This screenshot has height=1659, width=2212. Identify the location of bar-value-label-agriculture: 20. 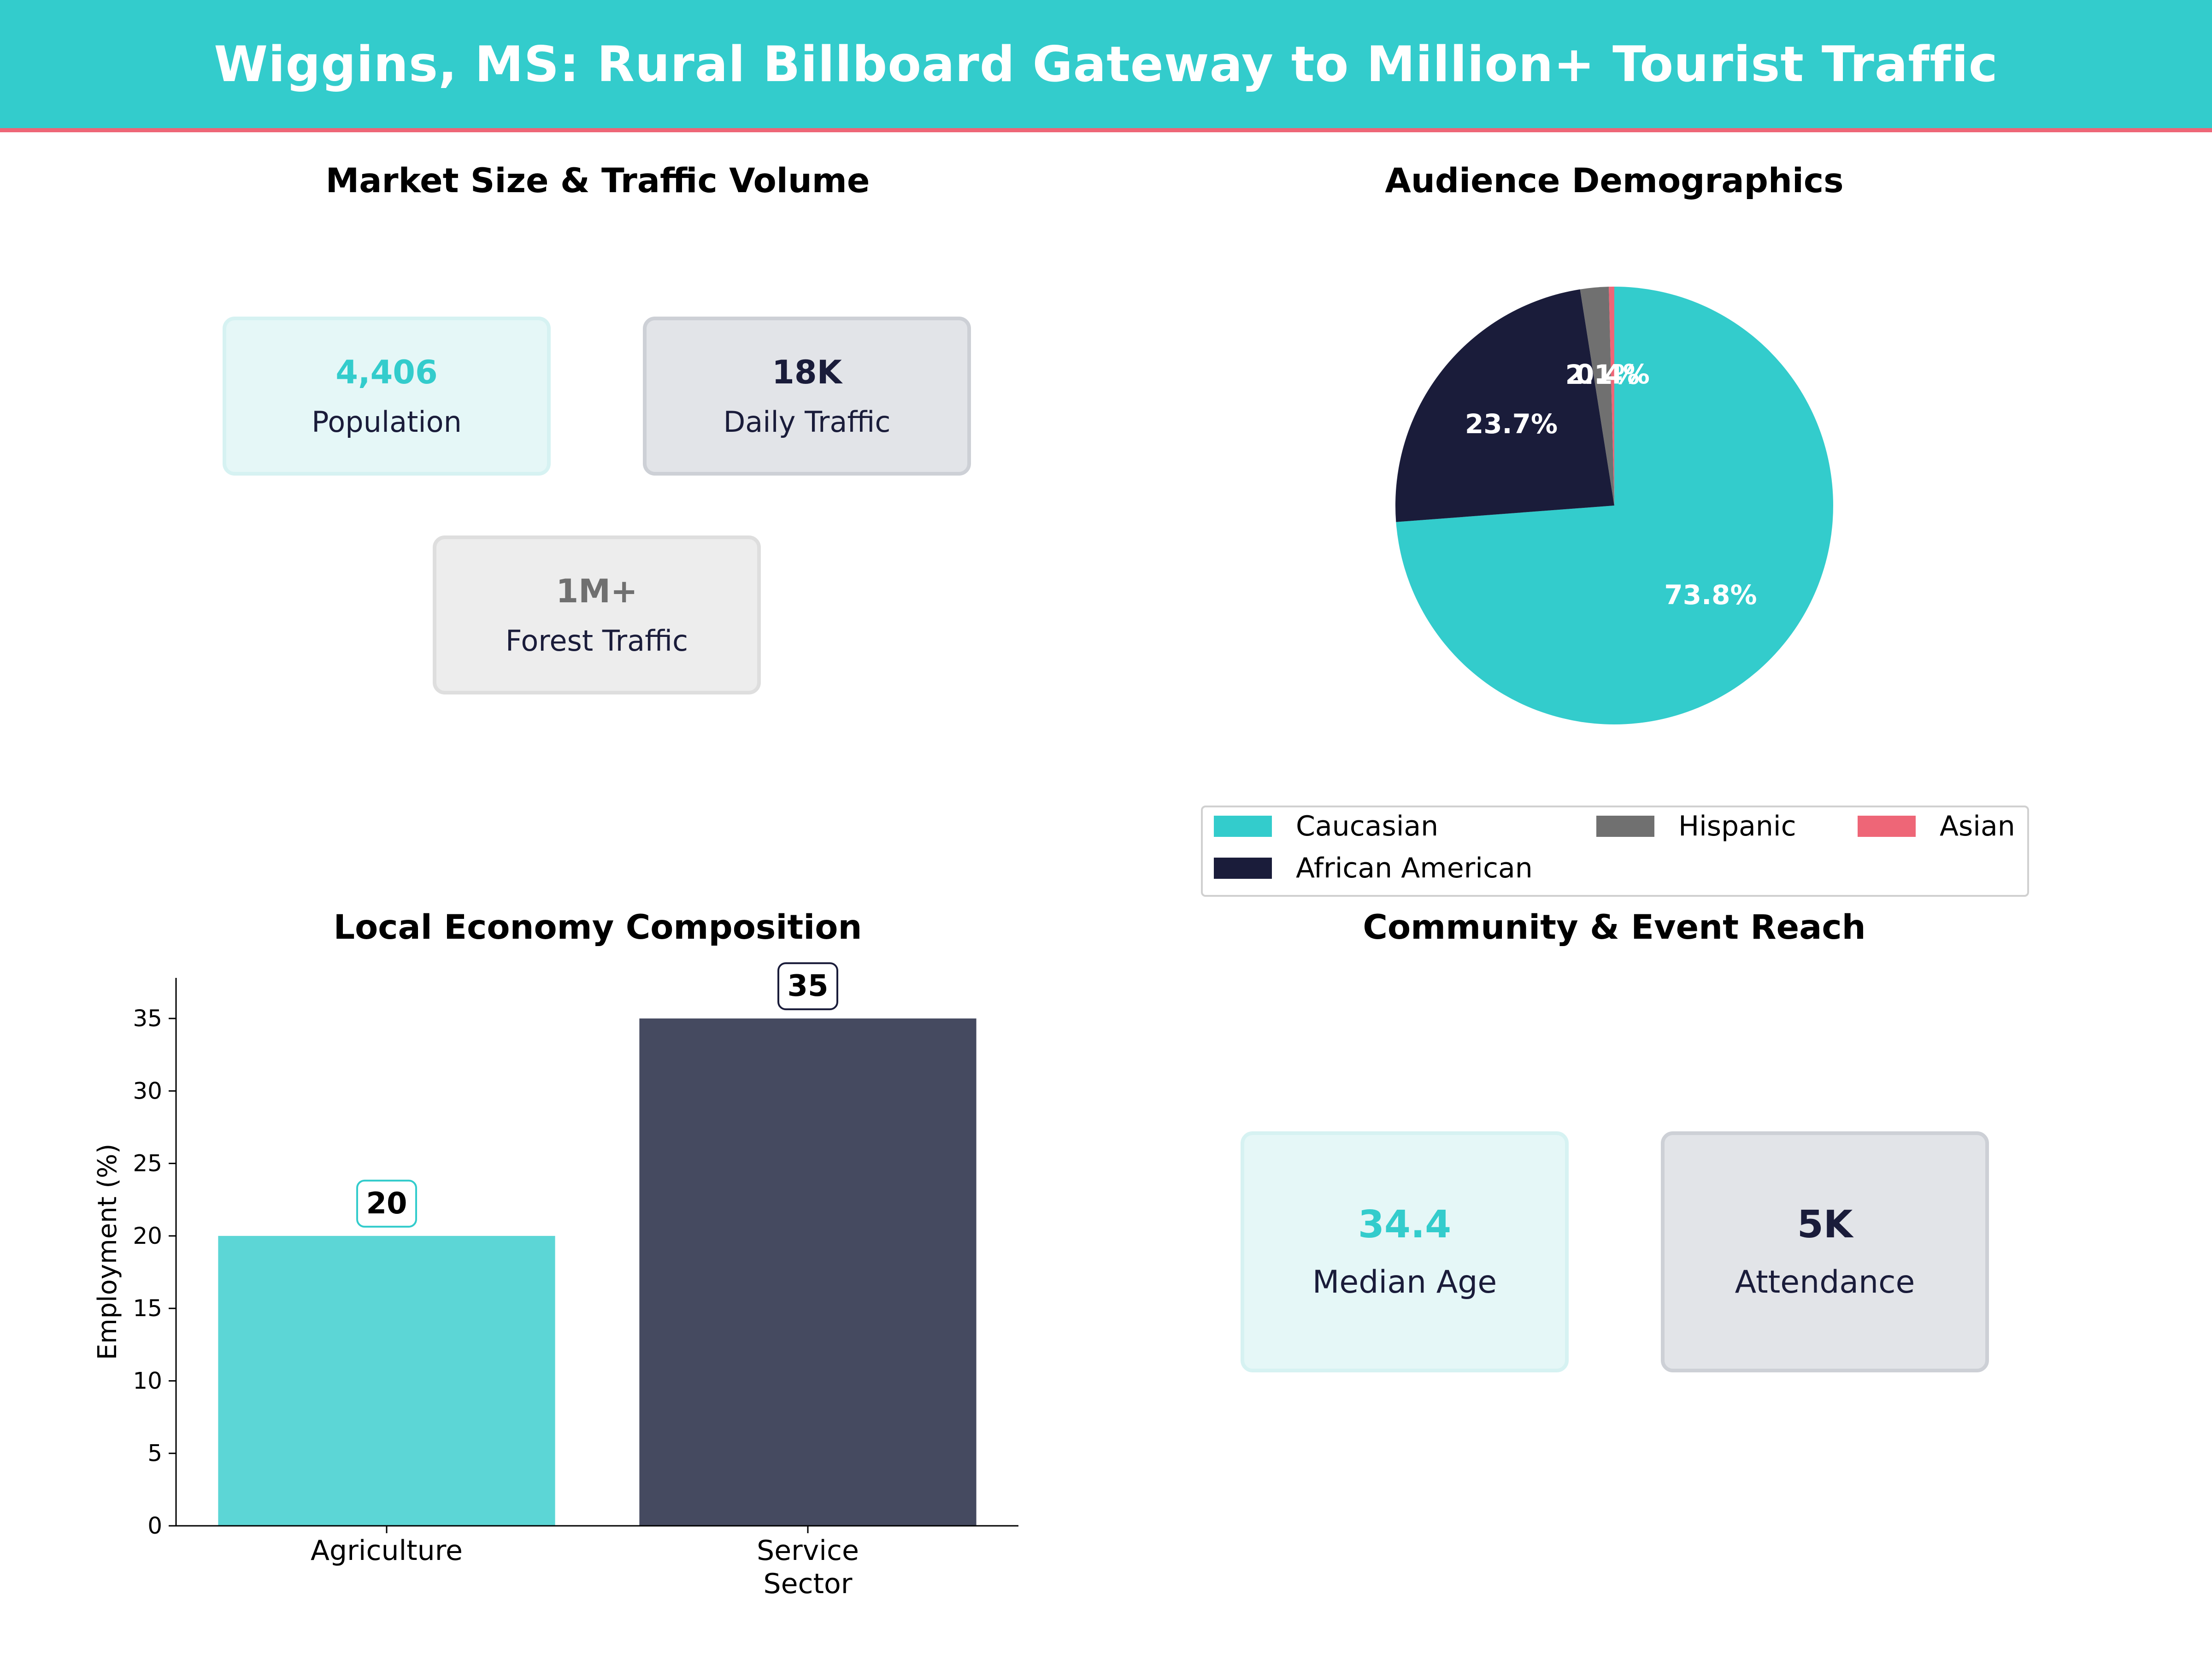
(386, 1204).